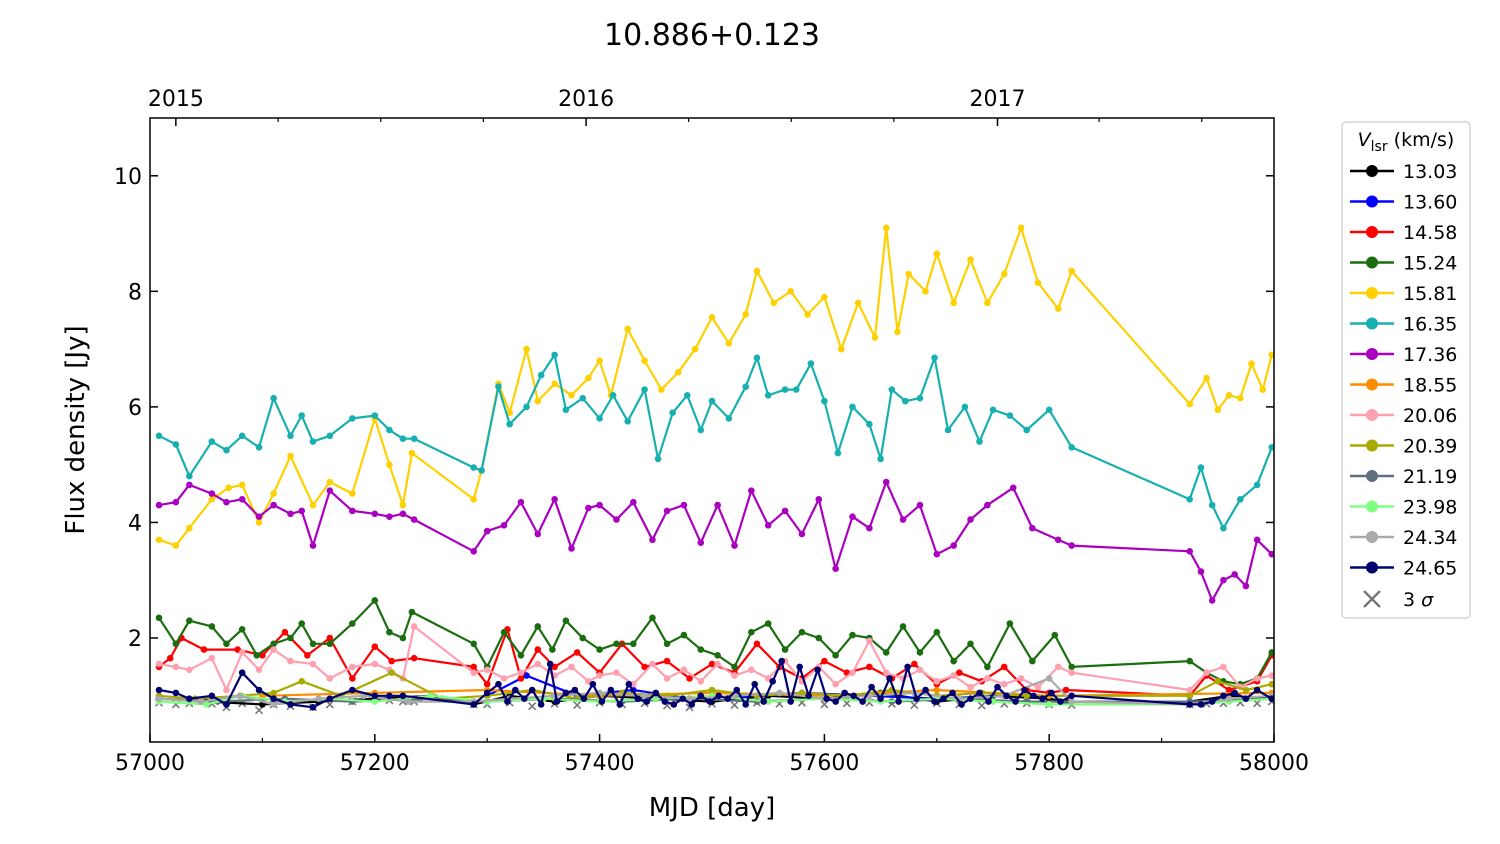 Image resolution: width=1500 pixels, height=844 pixels. Describe the element at coordinates (997, 99) in the screenshot. I see `top-tick-label: 2017` at that location.